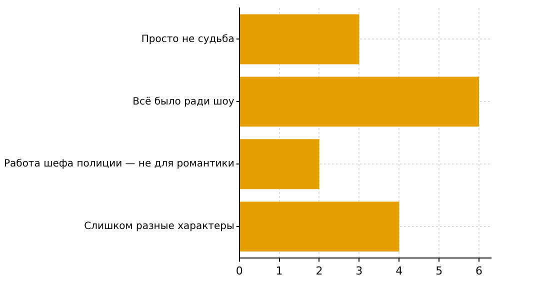  Describe the element at coordinates (119, 164) in the screenshot. I see `y-tick-label: Работа шефа полиции — не для романтики` at that location.